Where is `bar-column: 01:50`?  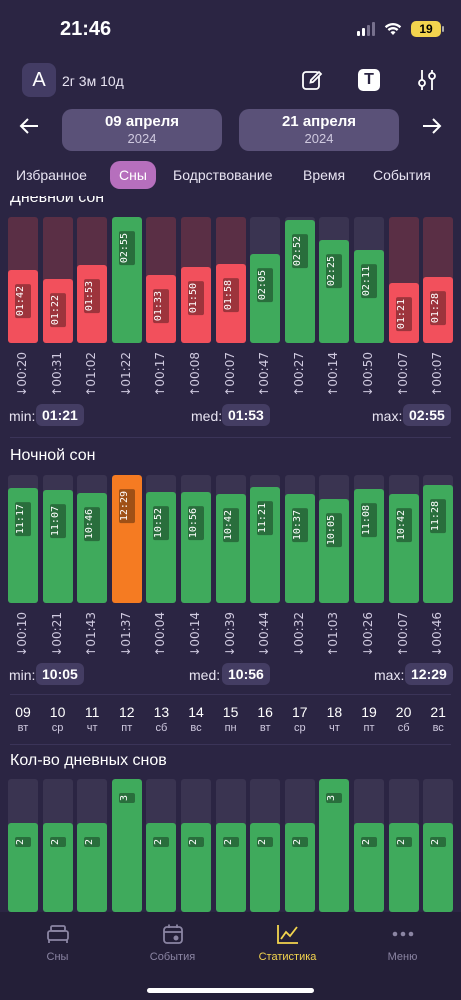 bar-column: 01:50 is located at coordinates (196, 280).